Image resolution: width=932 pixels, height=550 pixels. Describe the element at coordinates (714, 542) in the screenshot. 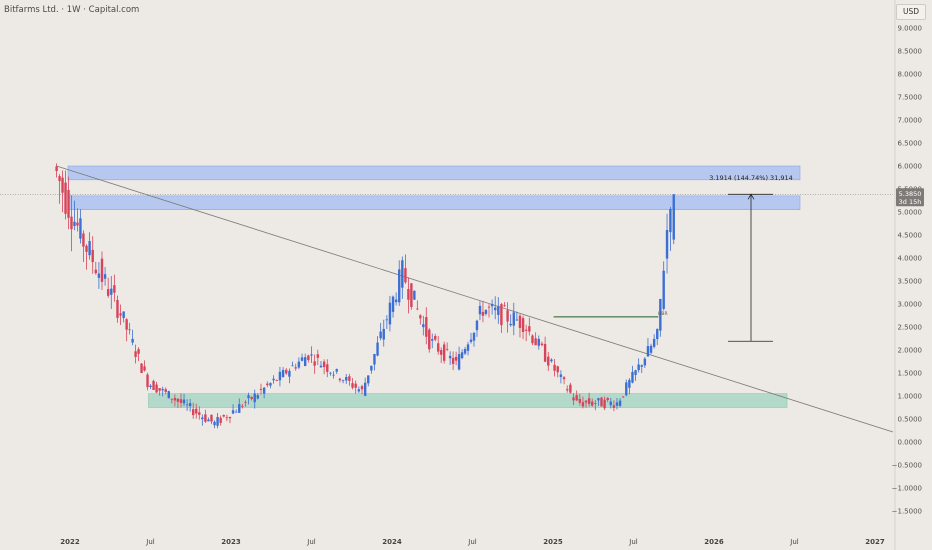

I see `x-tick-label: 2026` at that location.